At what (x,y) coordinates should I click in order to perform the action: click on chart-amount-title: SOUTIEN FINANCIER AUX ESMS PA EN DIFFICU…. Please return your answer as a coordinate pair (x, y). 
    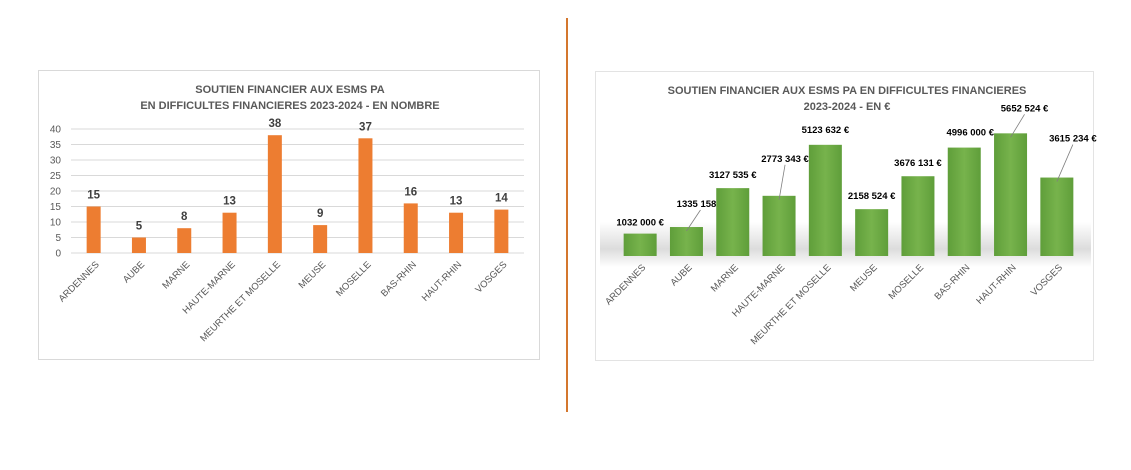
    Looking at the image, I should click on (847, 91).